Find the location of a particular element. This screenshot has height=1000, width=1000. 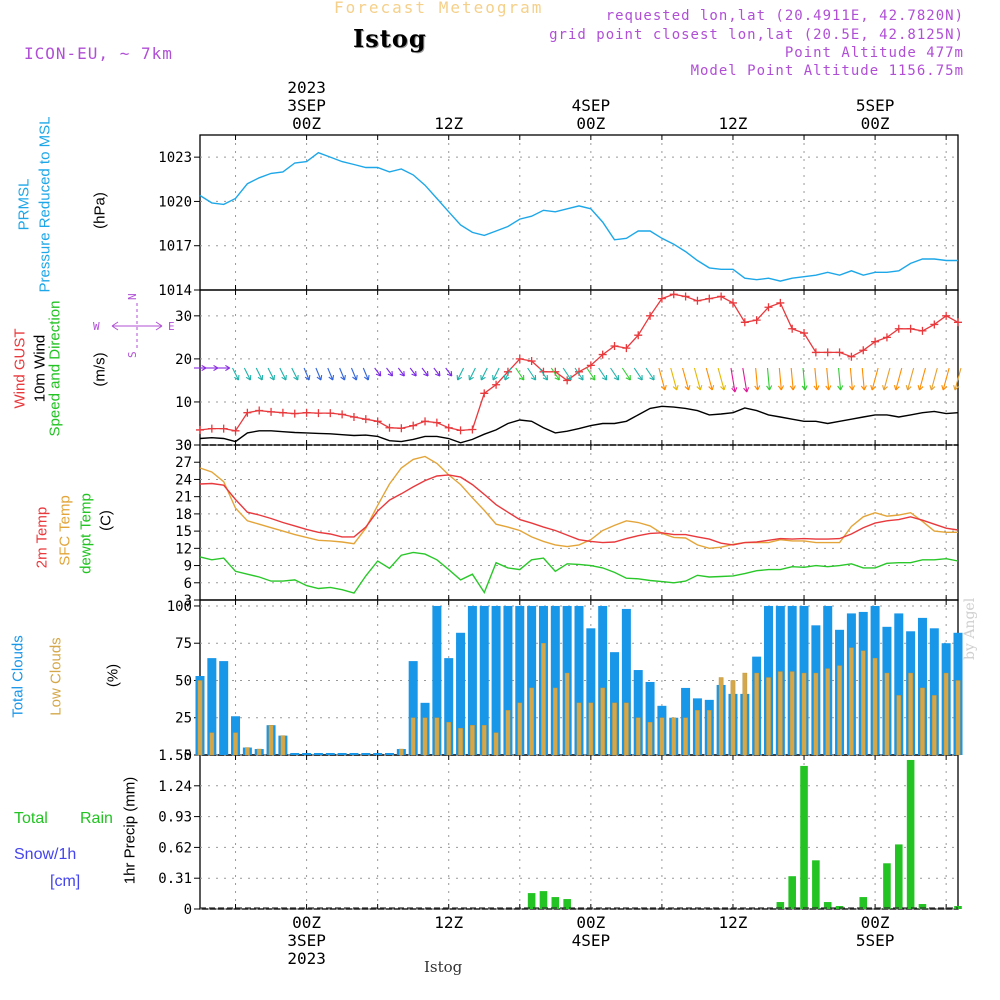

rain-label-b: Rain is located at coordinates (96, 818).